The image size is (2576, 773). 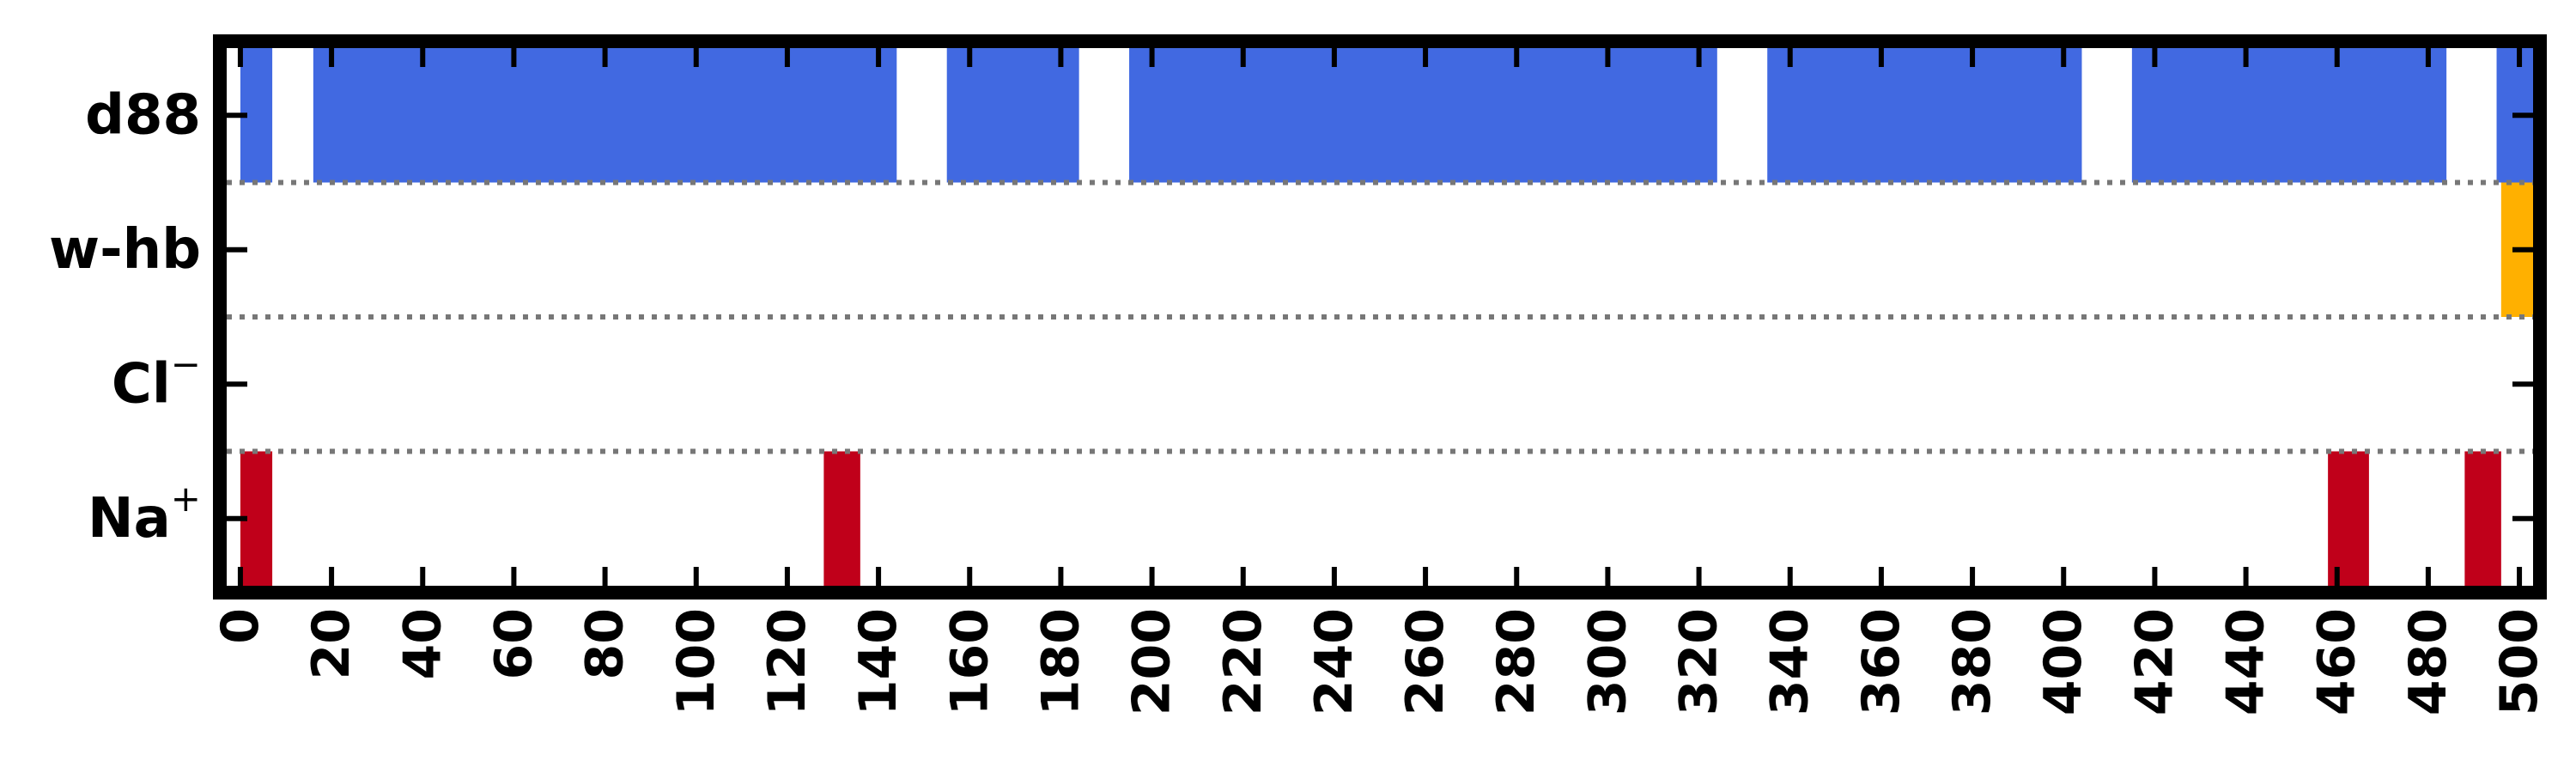 I want to click on y-tick-label-superscript: +, so click(x=186, y=498).